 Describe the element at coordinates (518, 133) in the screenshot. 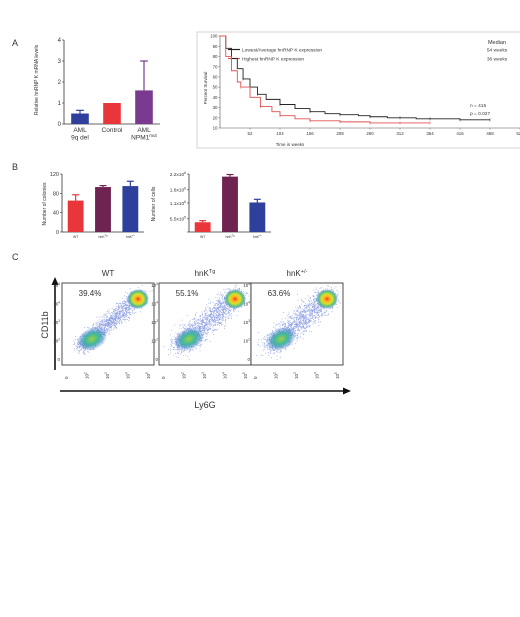

I see `x-tick-label: 520` at that location.